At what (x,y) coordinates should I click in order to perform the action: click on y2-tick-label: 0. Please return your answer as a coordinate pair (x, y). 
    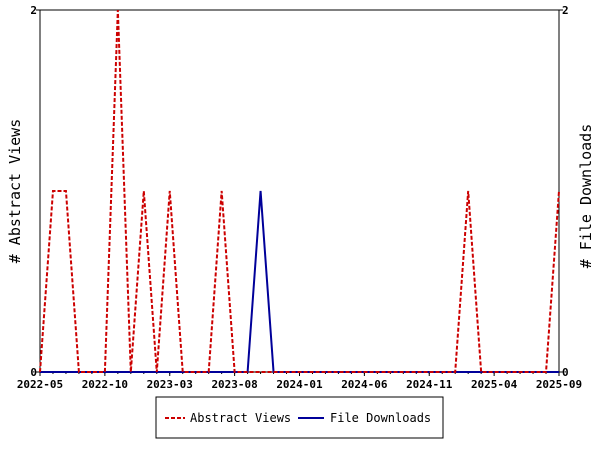
    Looking at the image, I should click on (565, 372).